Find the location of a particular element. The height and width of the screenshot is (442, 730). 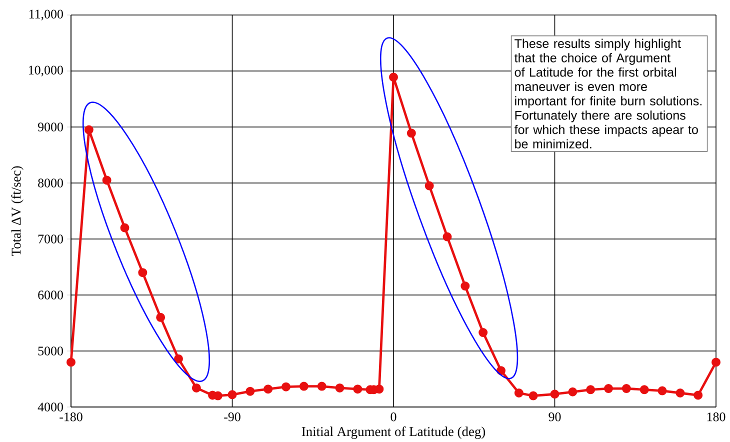

x-tick-label: 0 is located at coordinates (393, 417).